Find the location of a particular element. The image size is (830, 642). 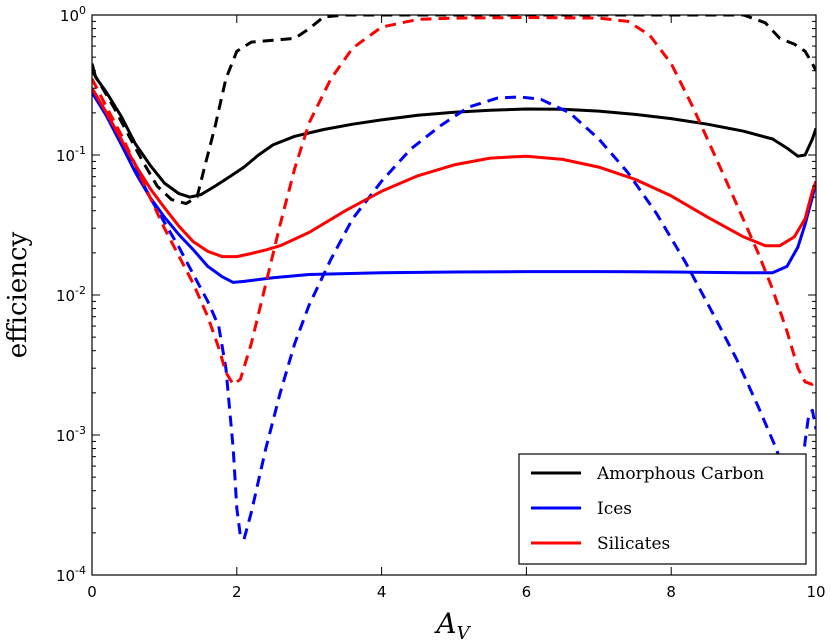

x-tick-label-0: 0 is located at coordinates (92, 592).